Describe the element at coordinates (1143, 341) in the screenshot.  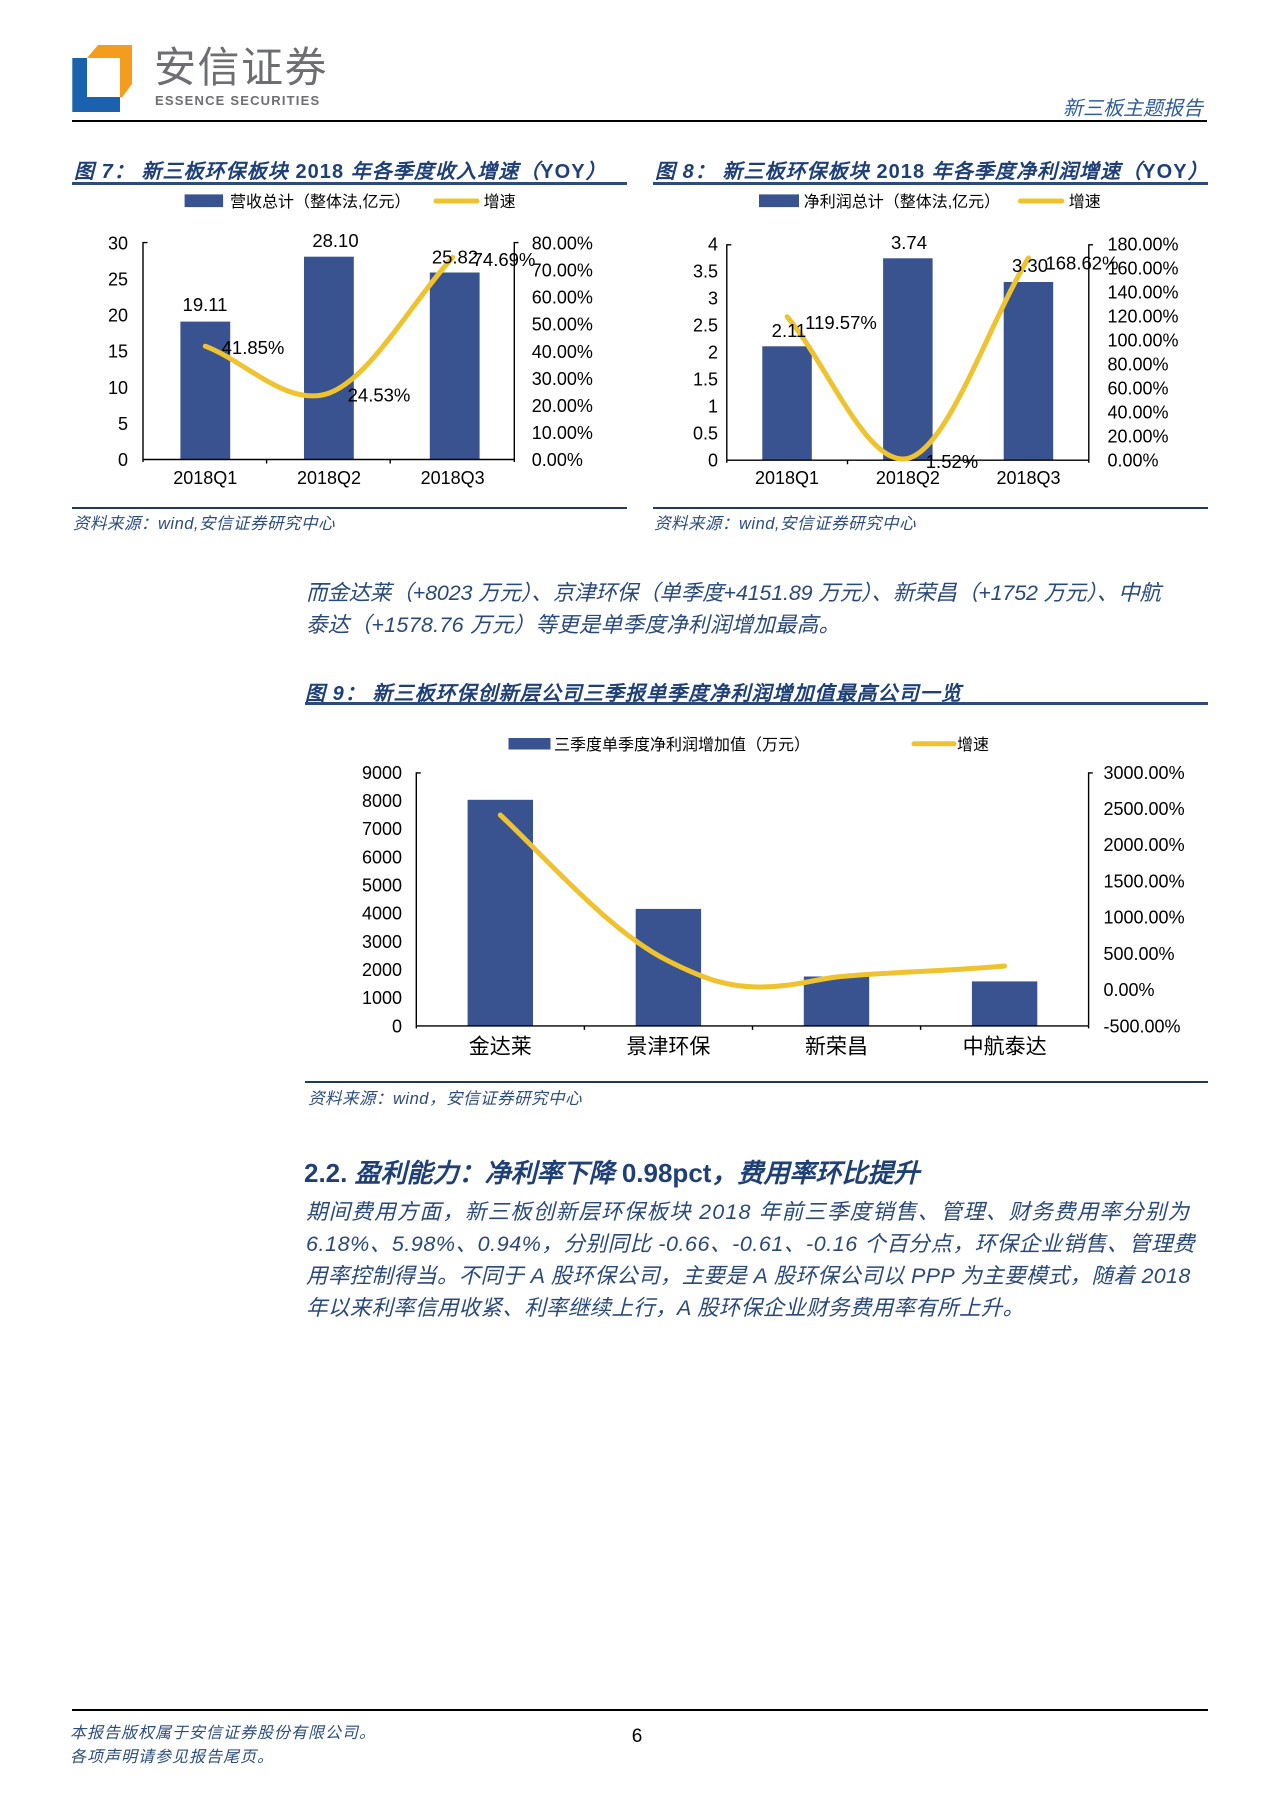
I see `svg-text: 100.00%` at that location.